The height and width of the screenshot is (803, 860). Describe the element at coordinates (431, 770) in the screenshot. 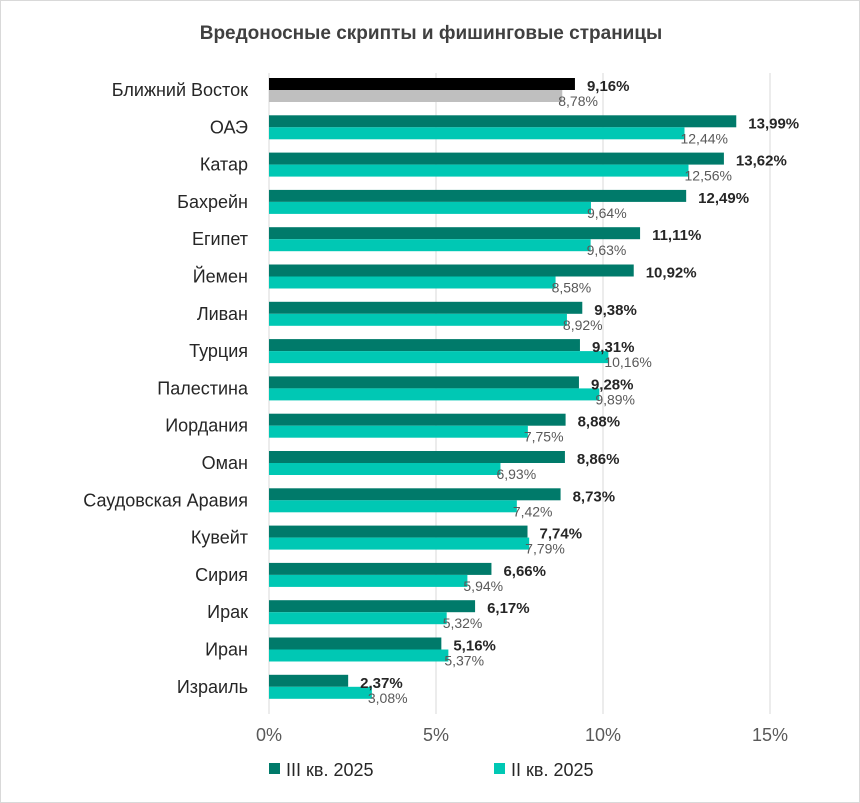

I see `legend: III кв. 2025 II кв. 2025` at that location.